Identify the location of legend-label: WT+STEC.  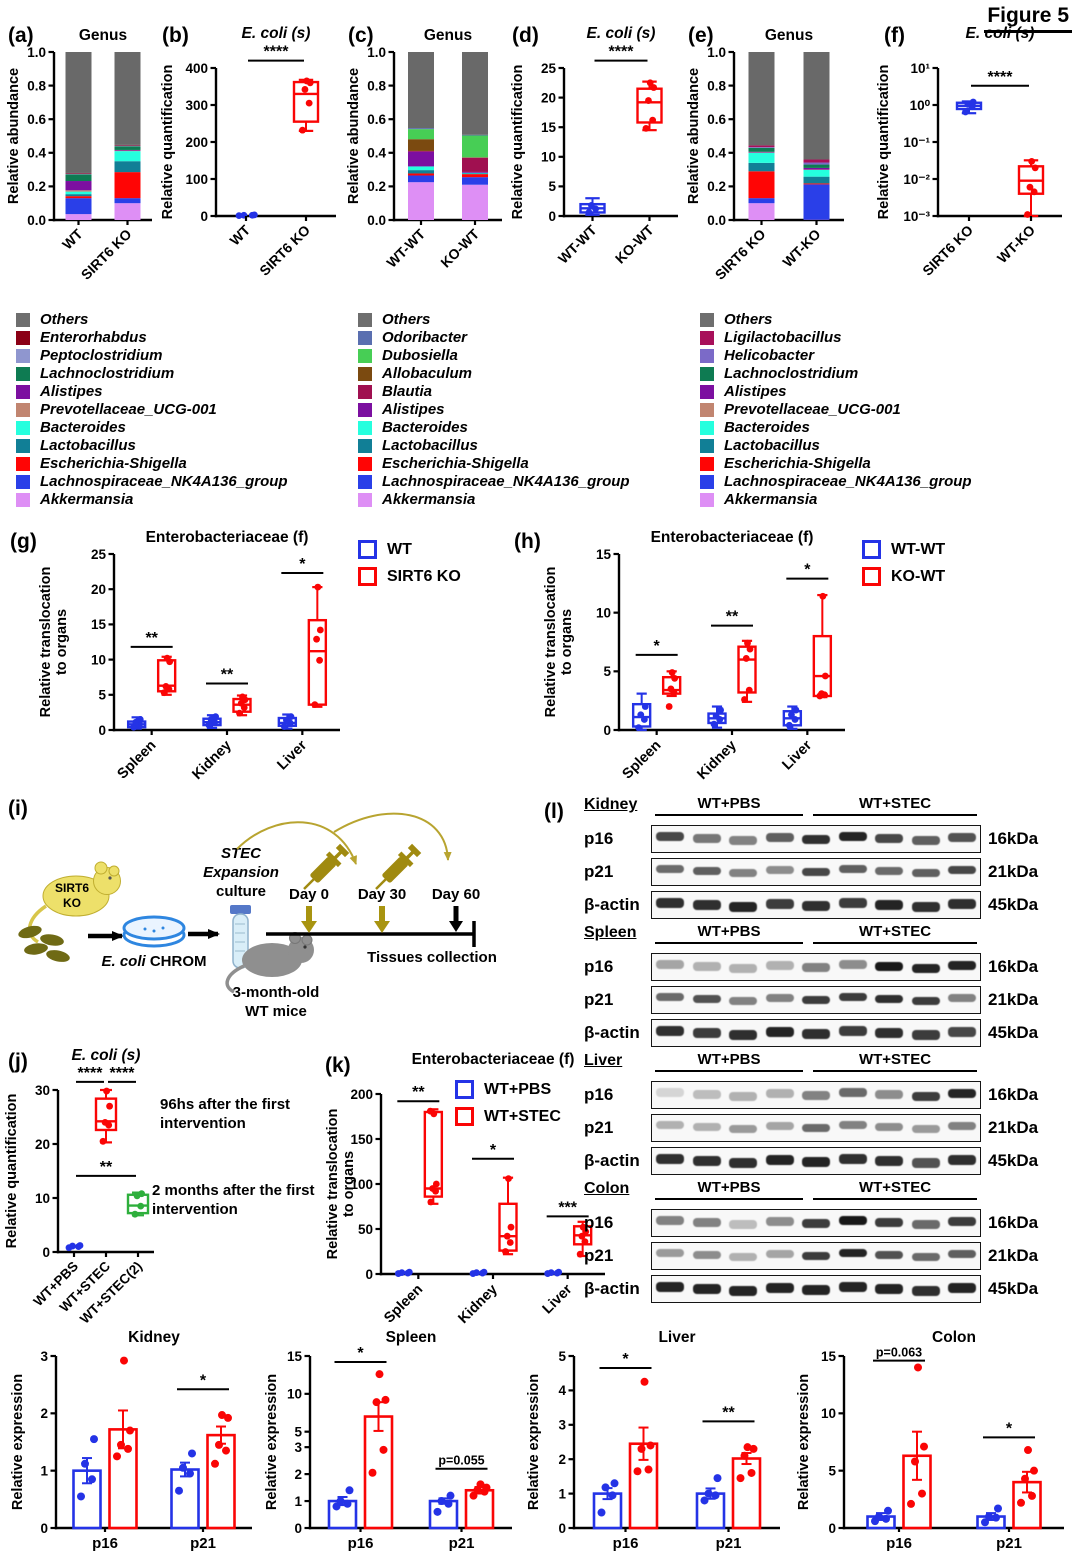
(522, 1116).